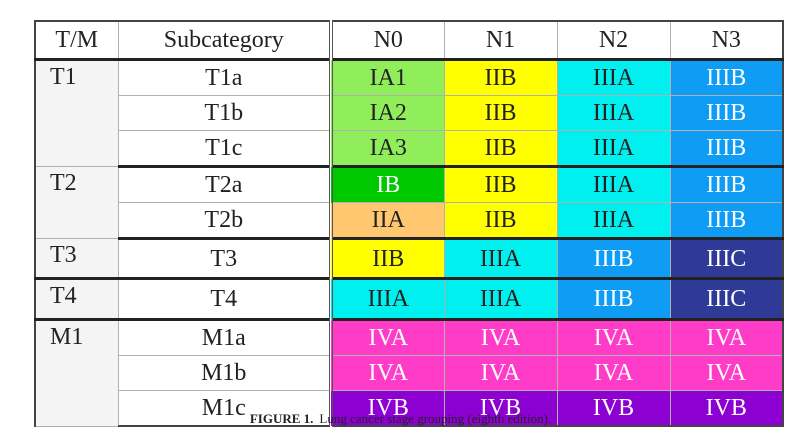 The width and height of the screenshot is (801, 434). What do you see at coordinates (281, 418) in the screenshot?
I see `caption-label: FIGURE 1.` at bounding box center [281, 418].